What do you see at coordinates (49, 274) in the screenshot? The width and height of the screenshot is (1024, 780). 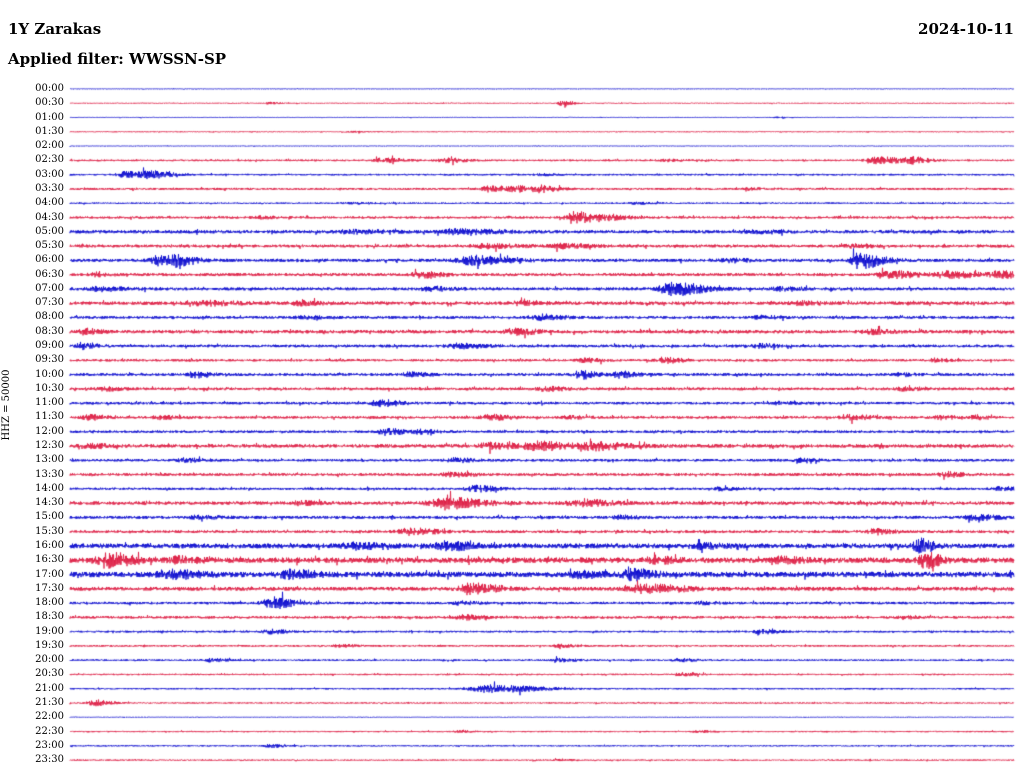 I see `time-label: 06:30` at bounding box center [49, 274].